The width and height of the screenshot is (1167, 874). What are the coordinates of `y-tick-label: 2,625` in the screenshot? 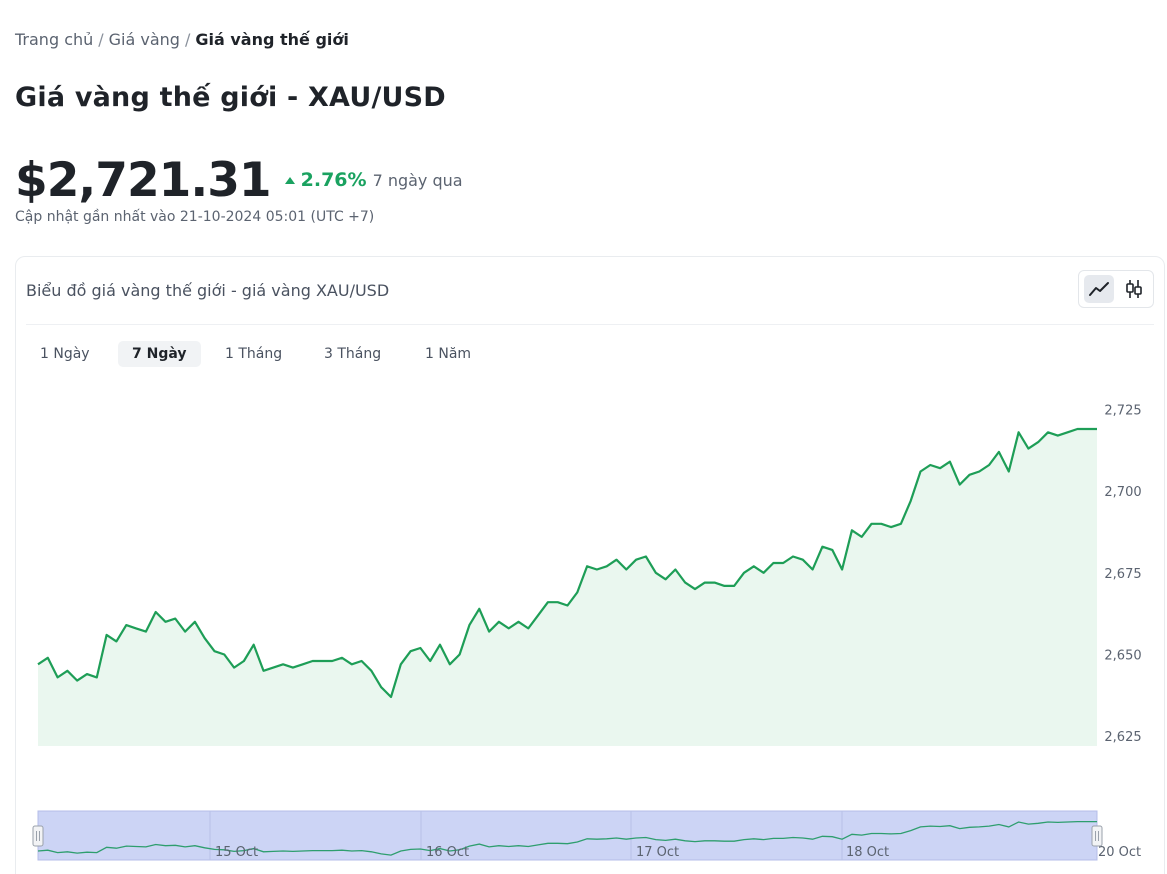 It's located at (1122, 737).